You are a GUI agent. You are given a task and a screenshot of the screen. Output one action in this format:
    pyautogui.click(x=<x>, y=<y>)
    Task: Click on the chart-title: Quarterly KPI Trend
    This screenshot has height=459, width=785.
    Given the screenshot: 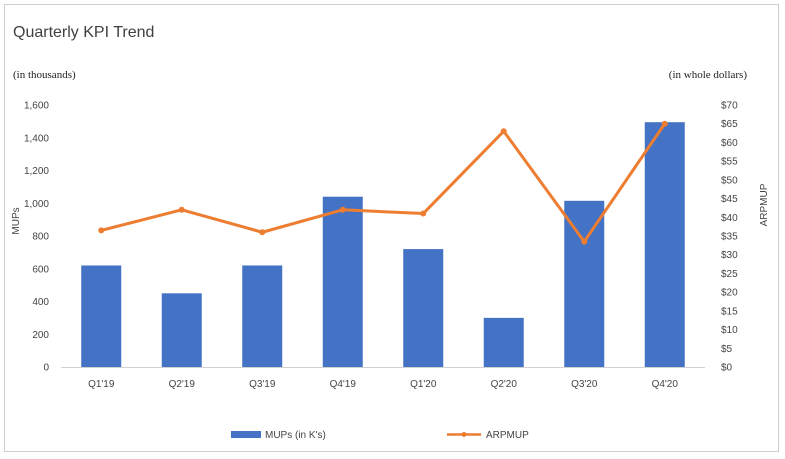 What is the action you would take?
    pyautogui.click(x=83, y=32)
    